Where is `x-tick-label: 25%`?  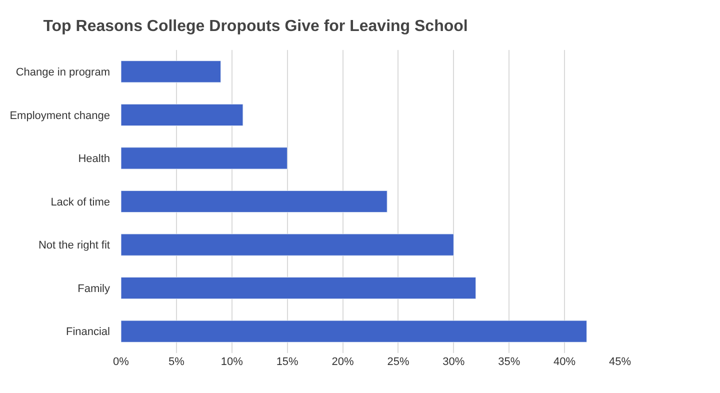
x-tick-label: 25% is located at coordinates (398, 362).